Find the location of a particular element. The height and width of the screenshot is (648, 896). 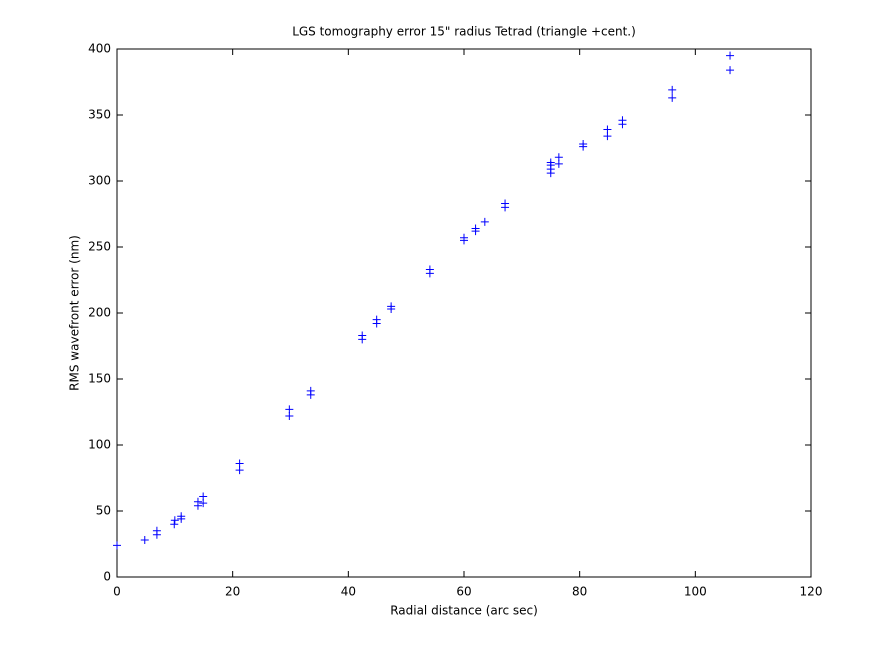

y-tick-label: 250 is located at coordinates (99, 247).